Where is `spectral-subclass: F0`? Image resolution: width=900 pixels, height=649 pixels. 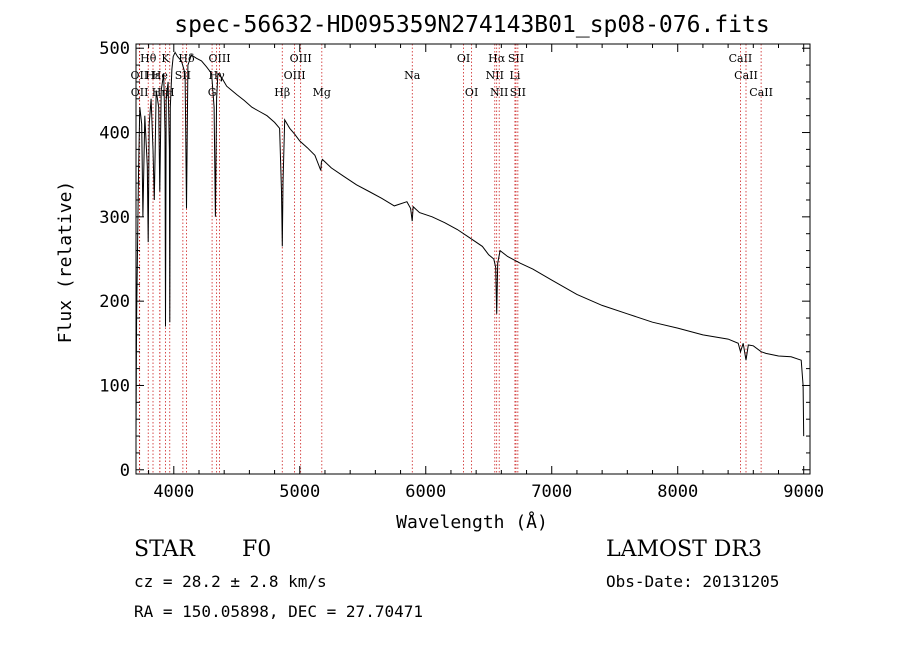 spectral-subclass: F0 is located at coordinates (257, 549).